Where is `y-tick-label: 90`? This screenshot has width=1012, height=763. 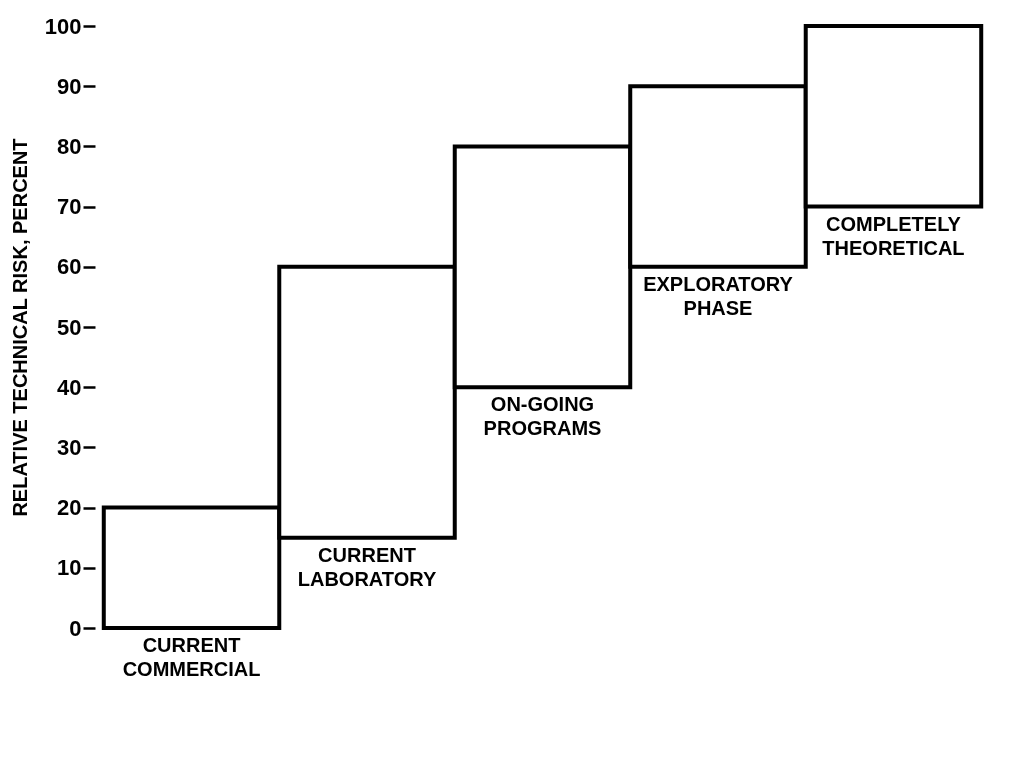 y-tick-label: 90 is located at coordinates (69, 86).